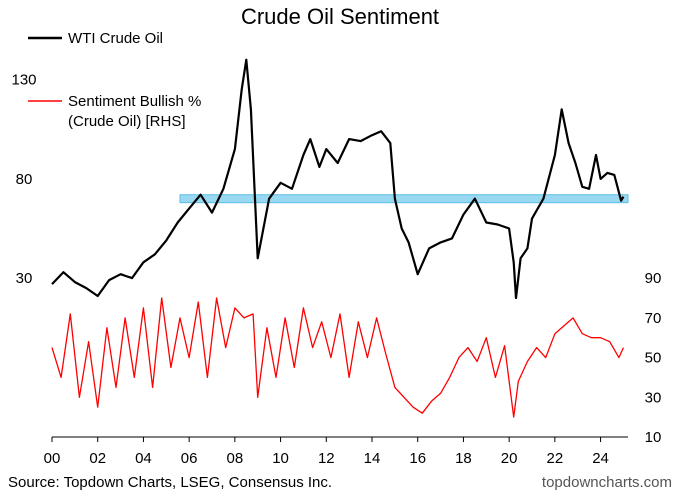 This screenshot has height=494, width=680. I want to click on legend-label-sentiment-line2: (Crude Oil) [RHS], so click(127, 121).